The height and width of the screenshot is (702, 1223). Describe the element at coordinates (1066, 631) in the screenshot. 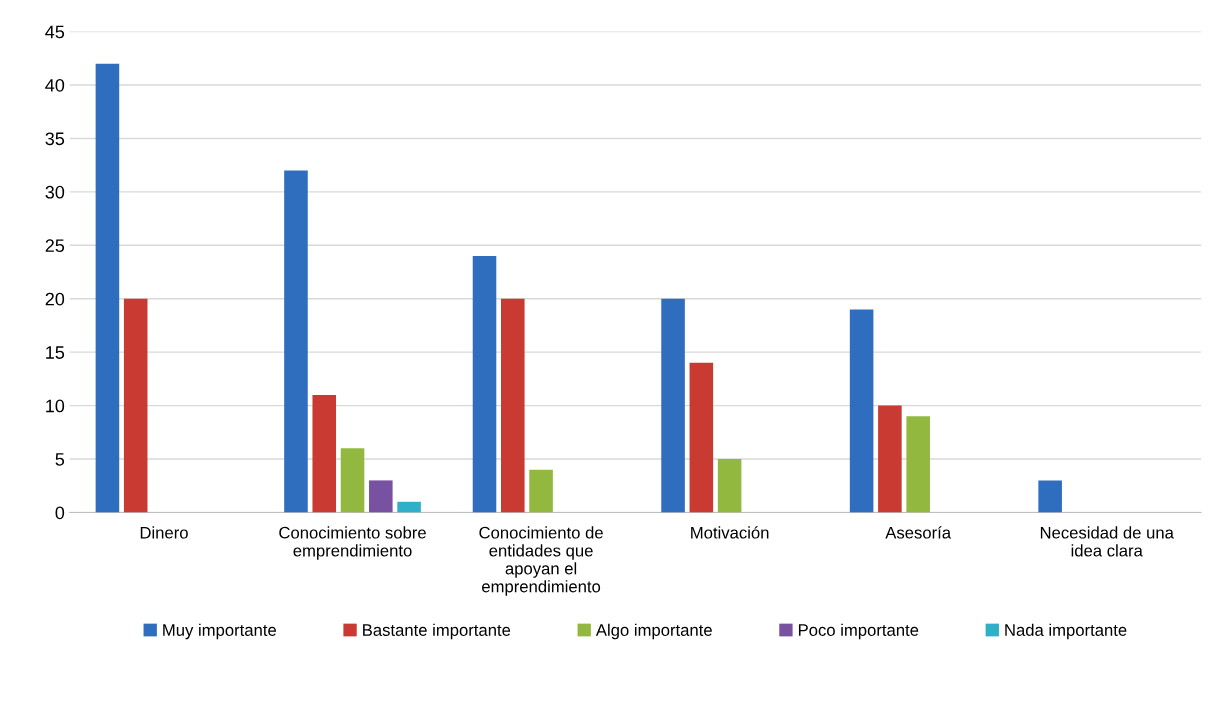

I see `legend-label: Nada importante` at that location.